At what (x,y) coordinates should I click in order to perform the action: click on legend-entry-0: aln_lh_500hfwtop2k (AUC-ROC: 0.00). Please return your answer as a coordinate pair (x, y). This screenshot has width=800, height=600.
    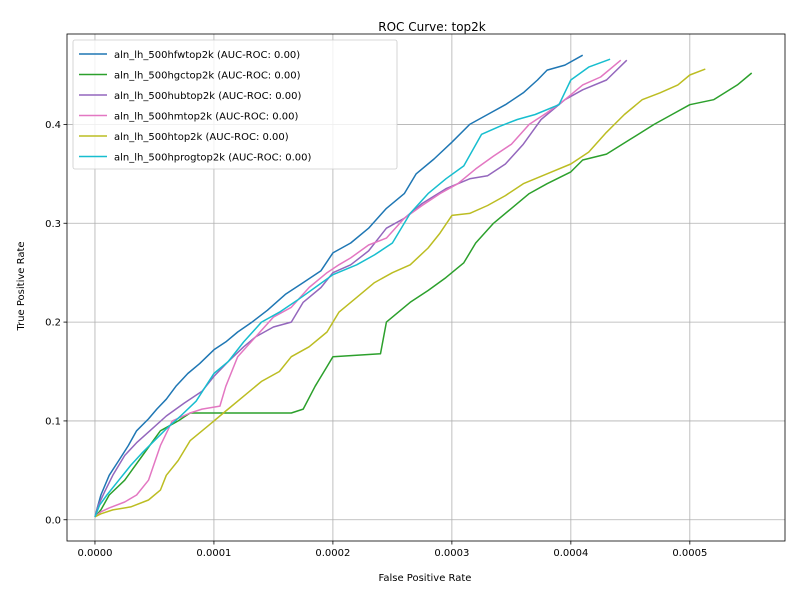
    Looking at the image, I should click on (207, 55).